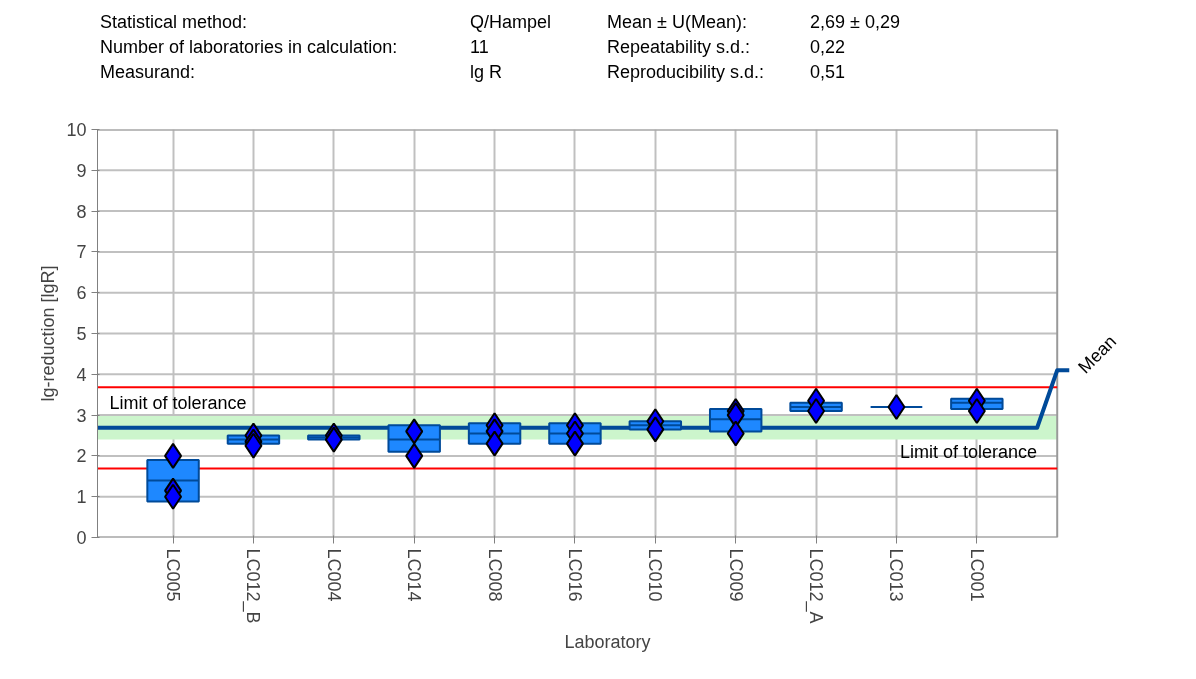  What do you see at coordinates (81, 538) in the screenshot?
I see `y-tick-label: 0` at bounding box center [81, 538].